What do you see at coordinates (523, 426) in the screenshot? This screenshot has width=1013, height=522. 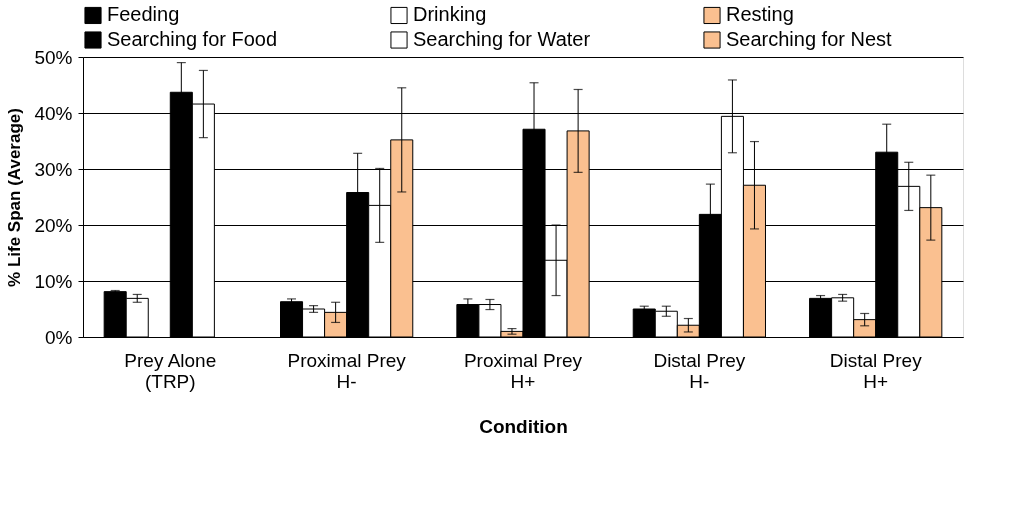 I see `x-axis-title: Condition` at bounding box center [523, 426].